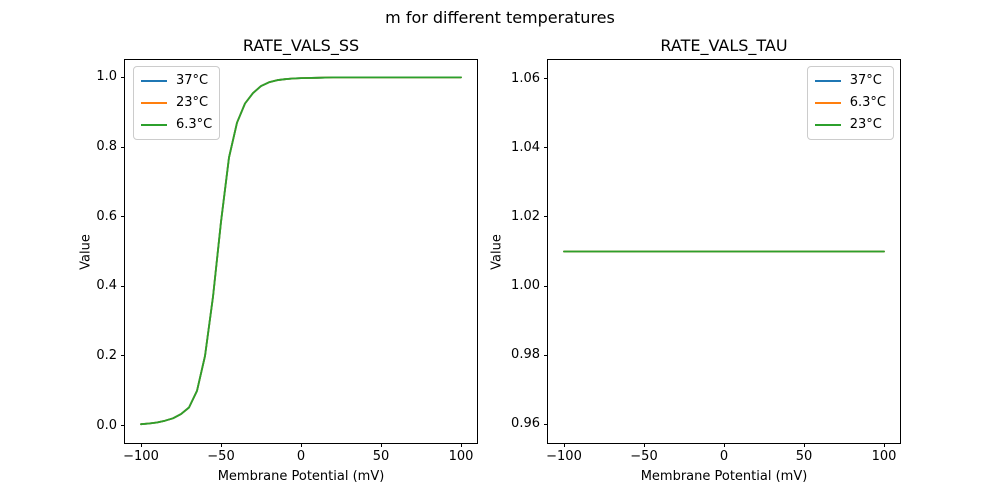  Describe the element at coordinates (106, 355) in the screenshot. I see `y-tick-label: 0.2` at that location.